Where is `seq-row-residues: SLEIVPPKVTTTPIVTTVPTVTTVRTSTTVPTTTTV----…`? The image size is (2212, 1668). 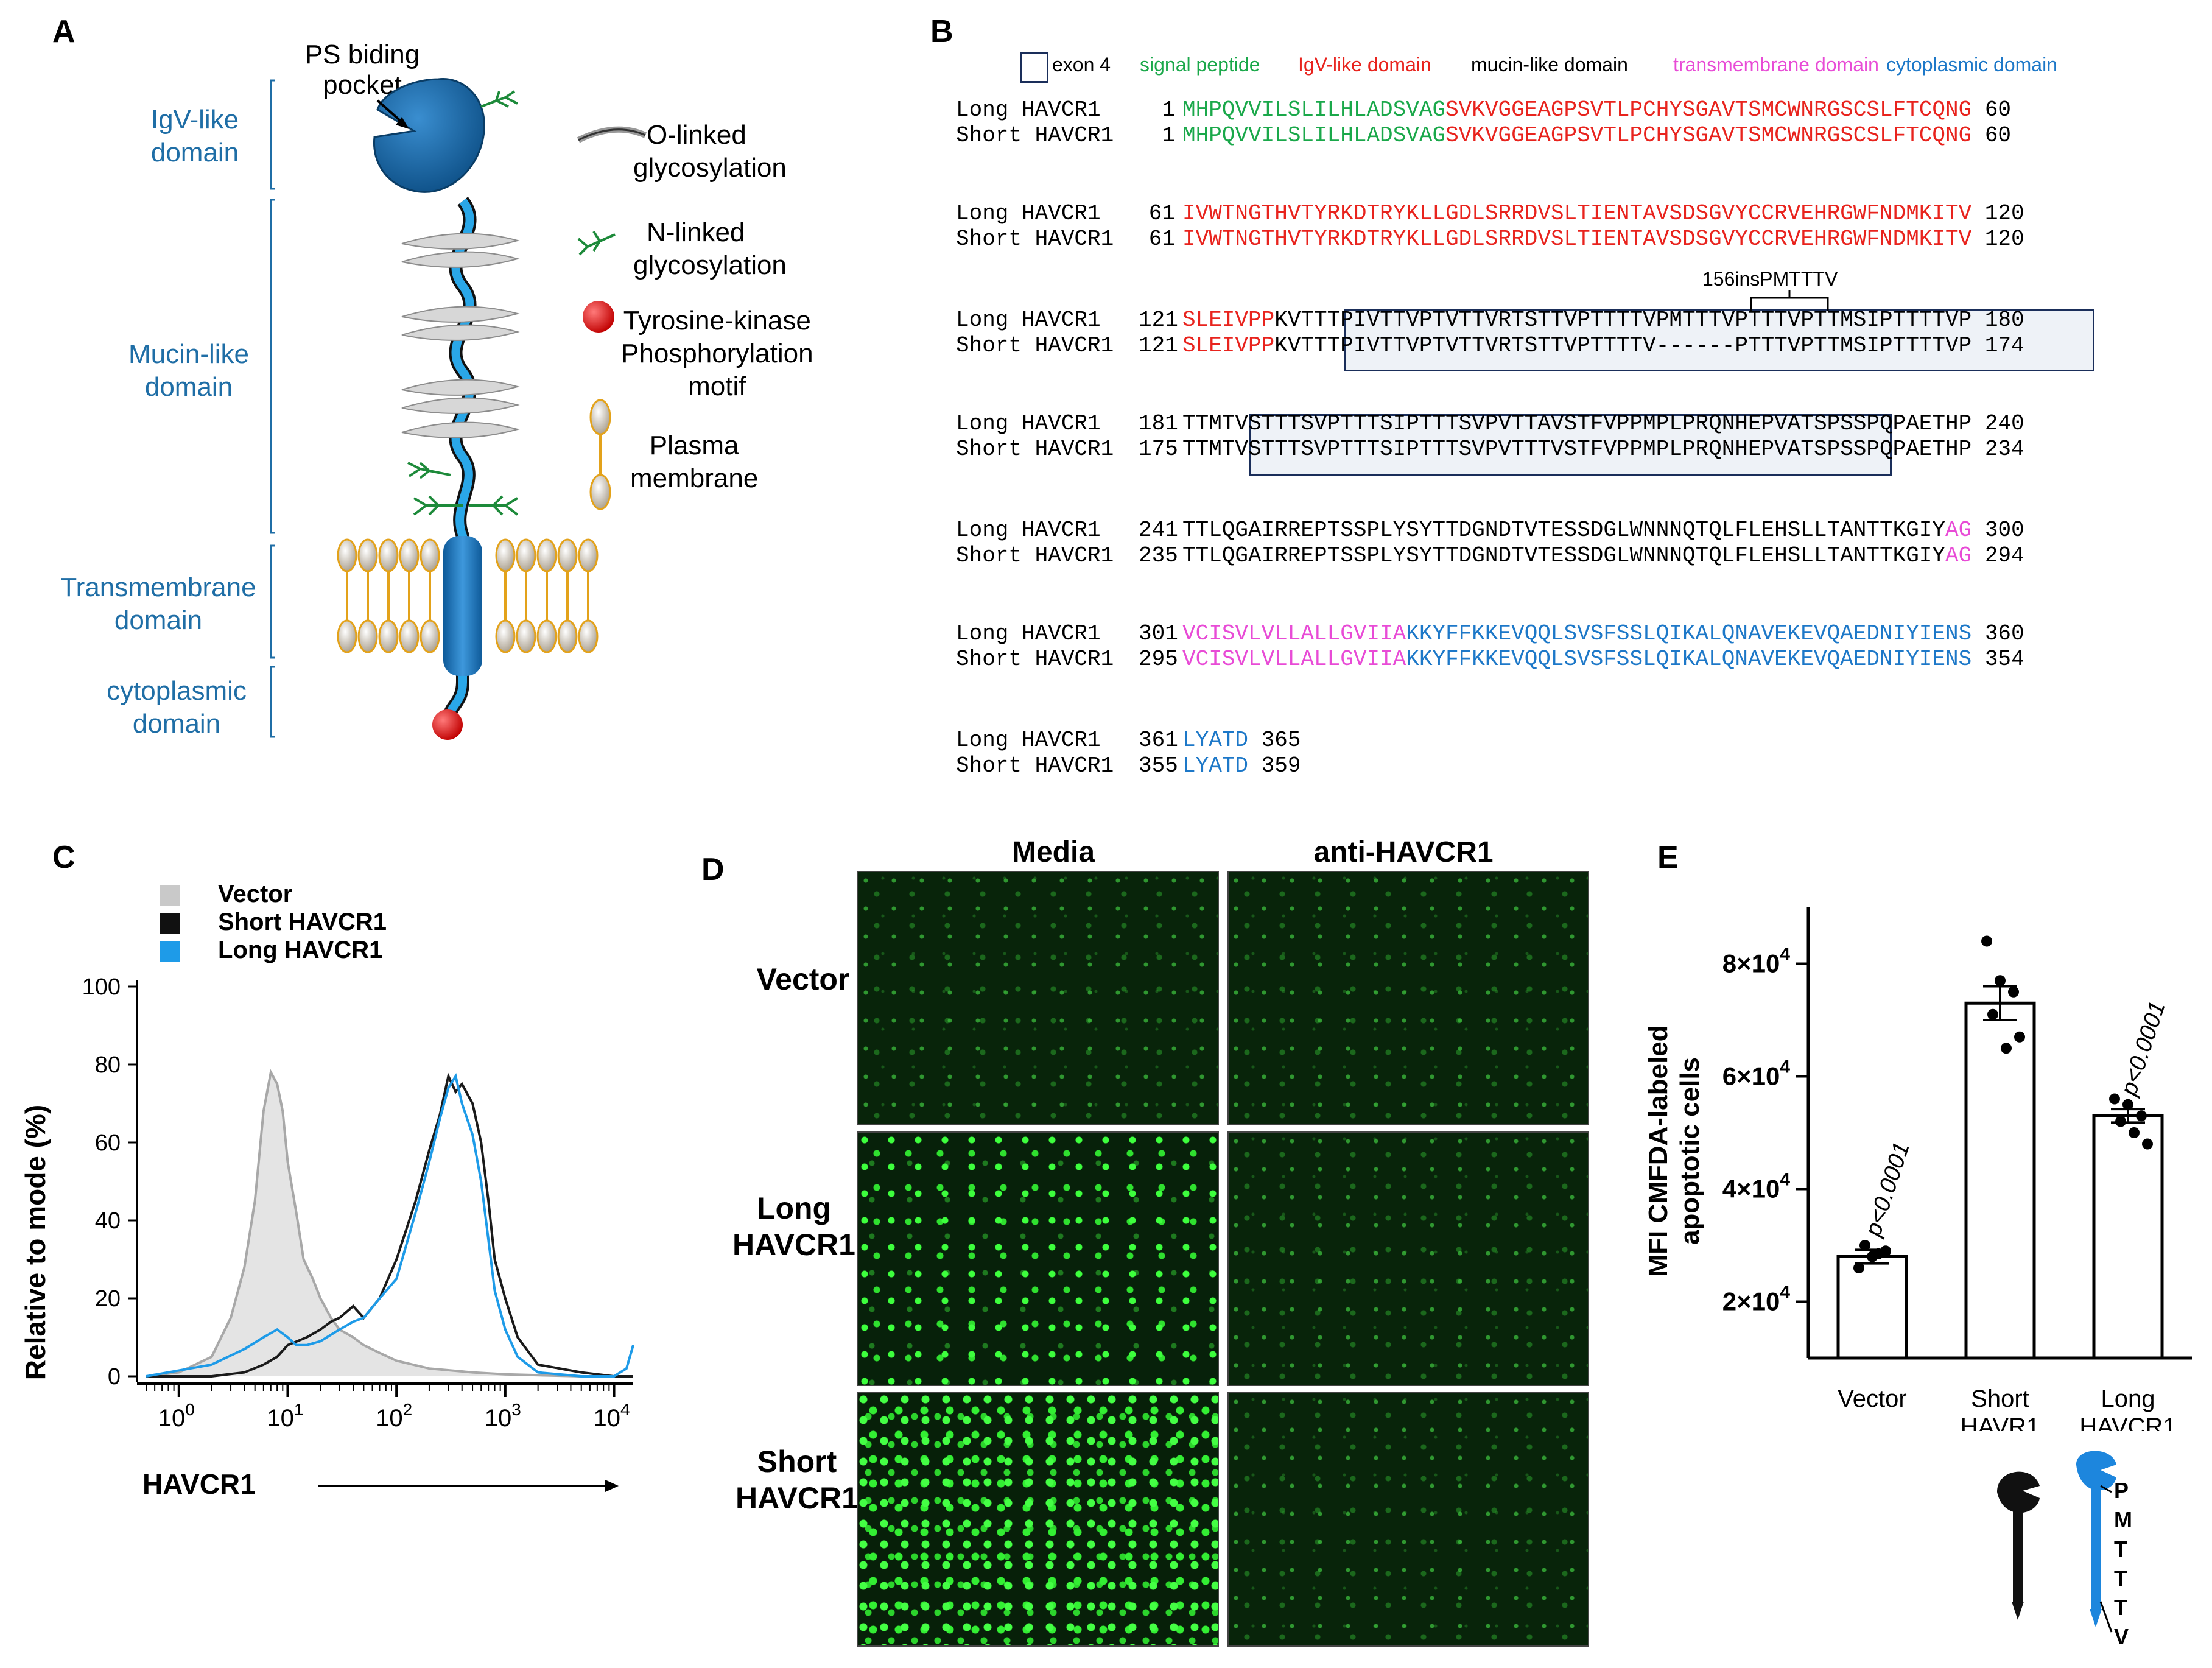 seq-row-residues: SLEIVPPKVTTTPIVTTVPTVTTVRTSTTVPTTTTV----… is located at coordinates (1603, 346).